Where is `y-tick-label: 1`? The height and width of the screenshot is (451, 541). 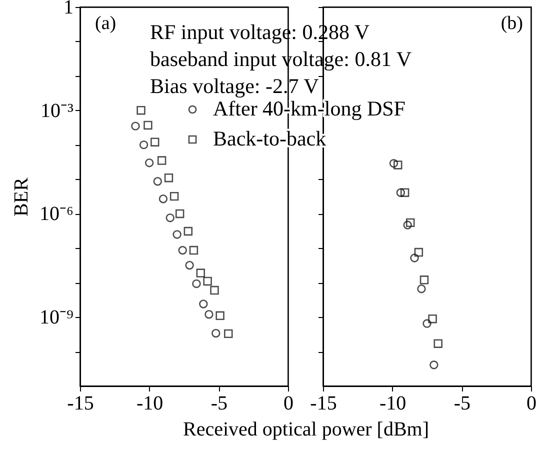 y-tick-label: 1 is located at coordinates (69, 9).